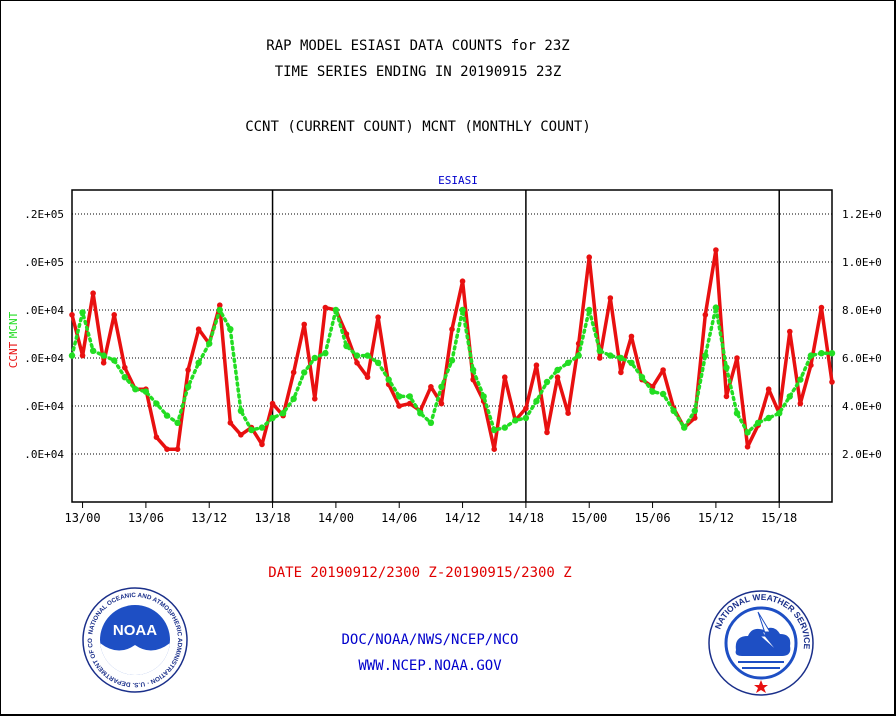  Describe the element at coordinates (862, 214) in the screenshot. I see `y-tick-label-right: 1.2E+0` at that location.